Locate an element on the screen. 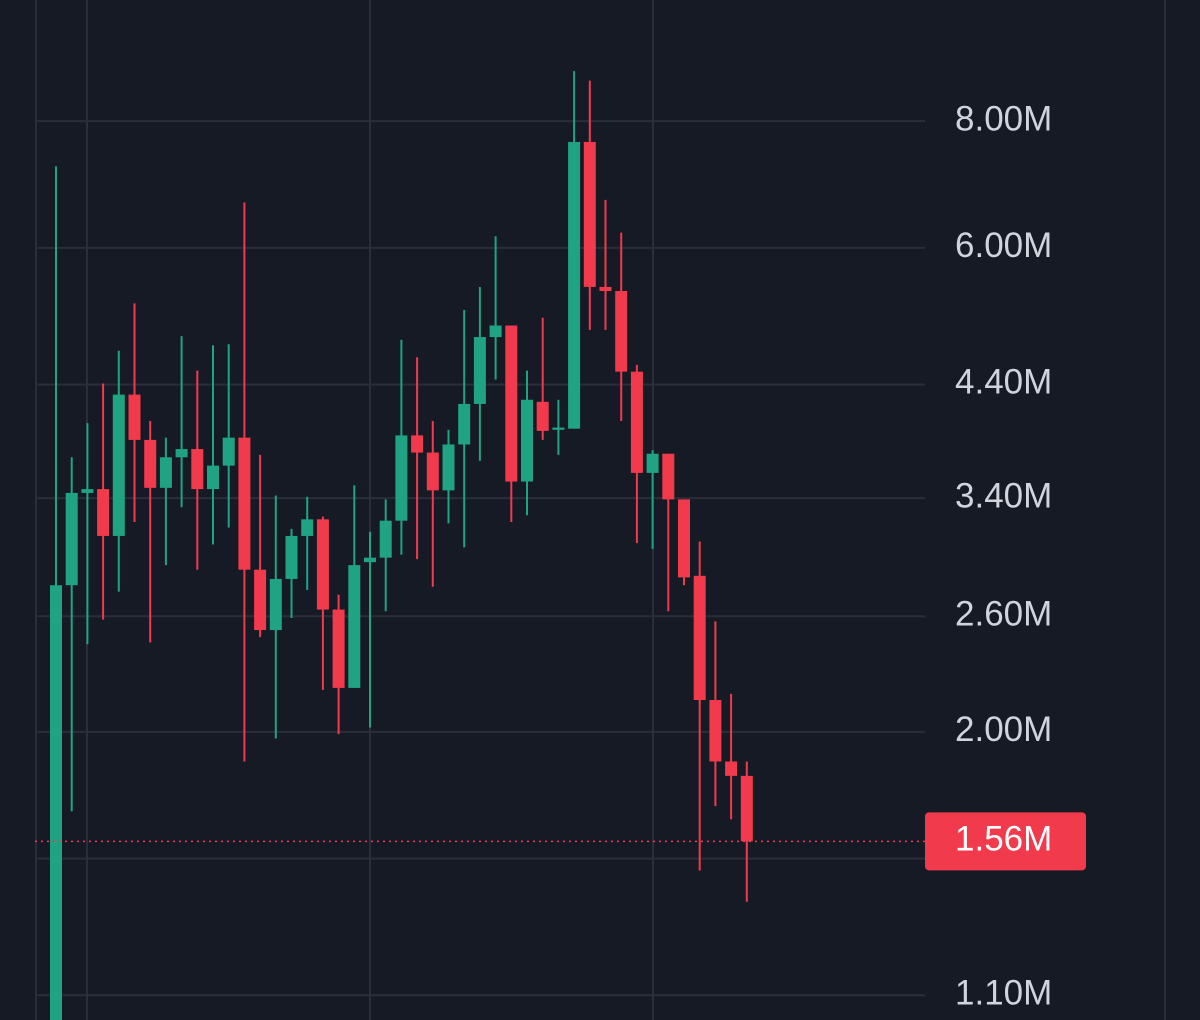 The height and width of the screenshot is (1020, 1200). y-tick-label: 2.00M is located at coordinates (1003, 729).